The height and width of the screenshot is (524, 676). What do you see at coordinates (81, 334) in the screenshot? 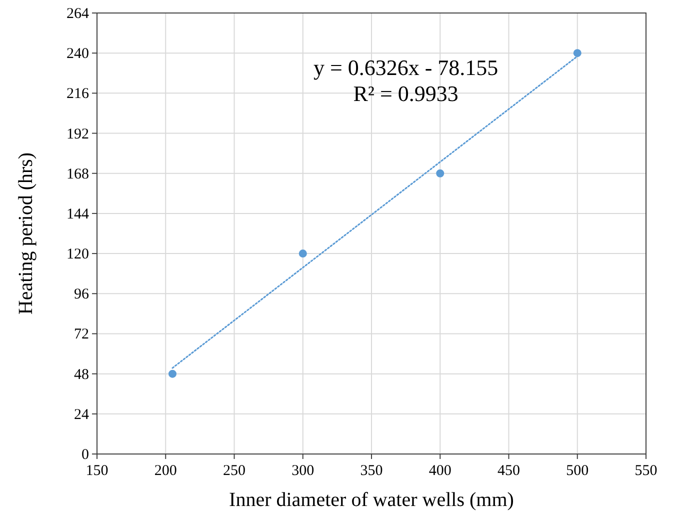
I see `y-tick-label: 72` at bounding box center [81, 334].